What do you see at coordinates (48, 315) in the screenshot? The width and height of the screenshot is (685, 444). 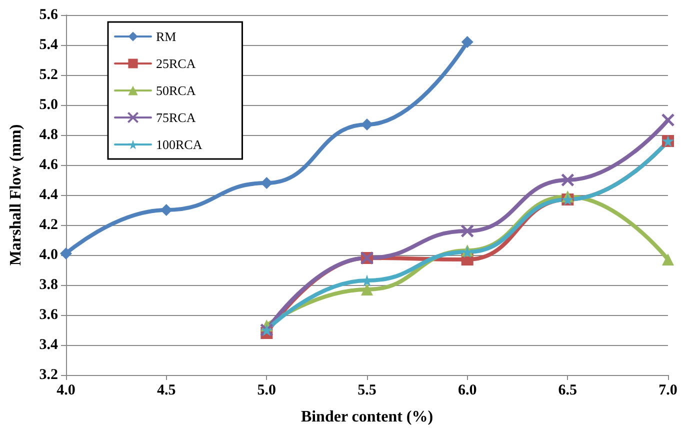 I see `y-tick-label: 3.6` at bounding box center [48, 315].